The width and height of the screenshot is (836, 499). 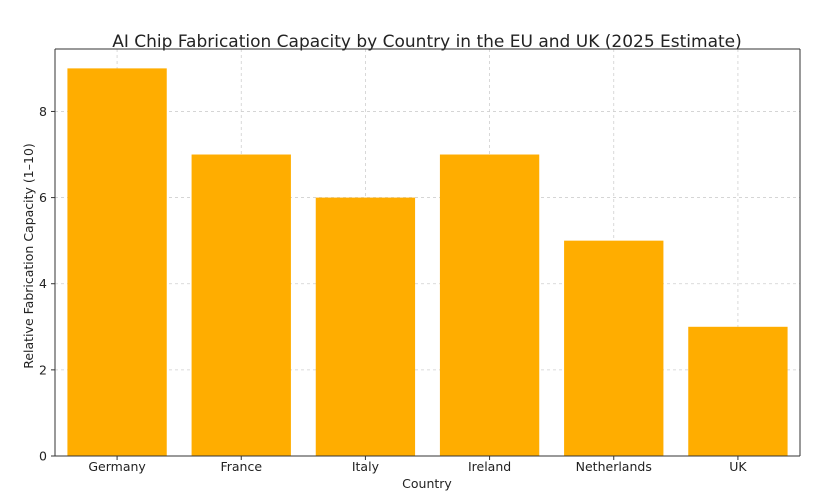 What do you see at coordinates (28, 256) in the screenshot?
I see `y-axis-label: Relative Fabrication Capacity (1–10)` at bounding box center [28, 256].